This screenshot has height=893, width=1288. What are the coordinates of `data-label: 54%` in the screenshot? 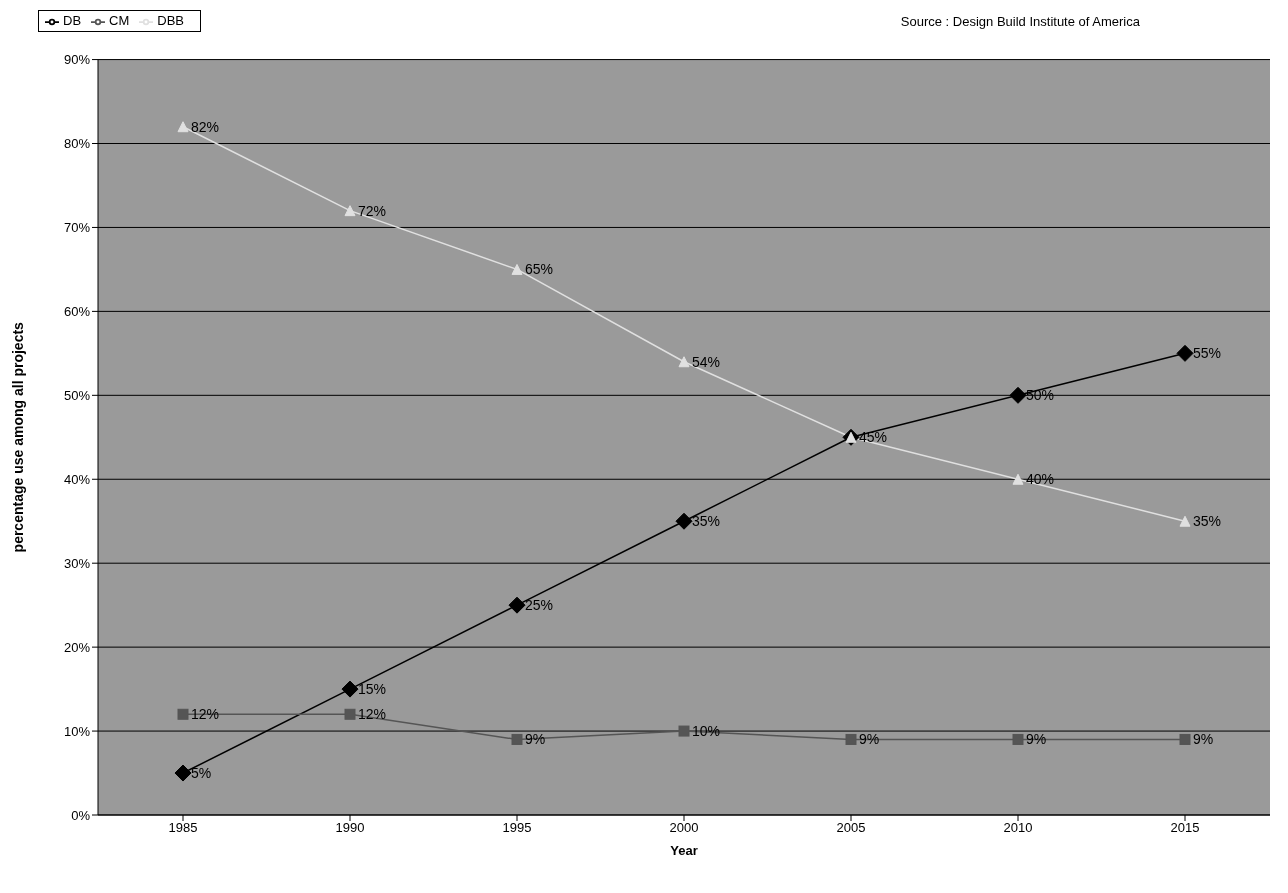 It's located at (706, 361).